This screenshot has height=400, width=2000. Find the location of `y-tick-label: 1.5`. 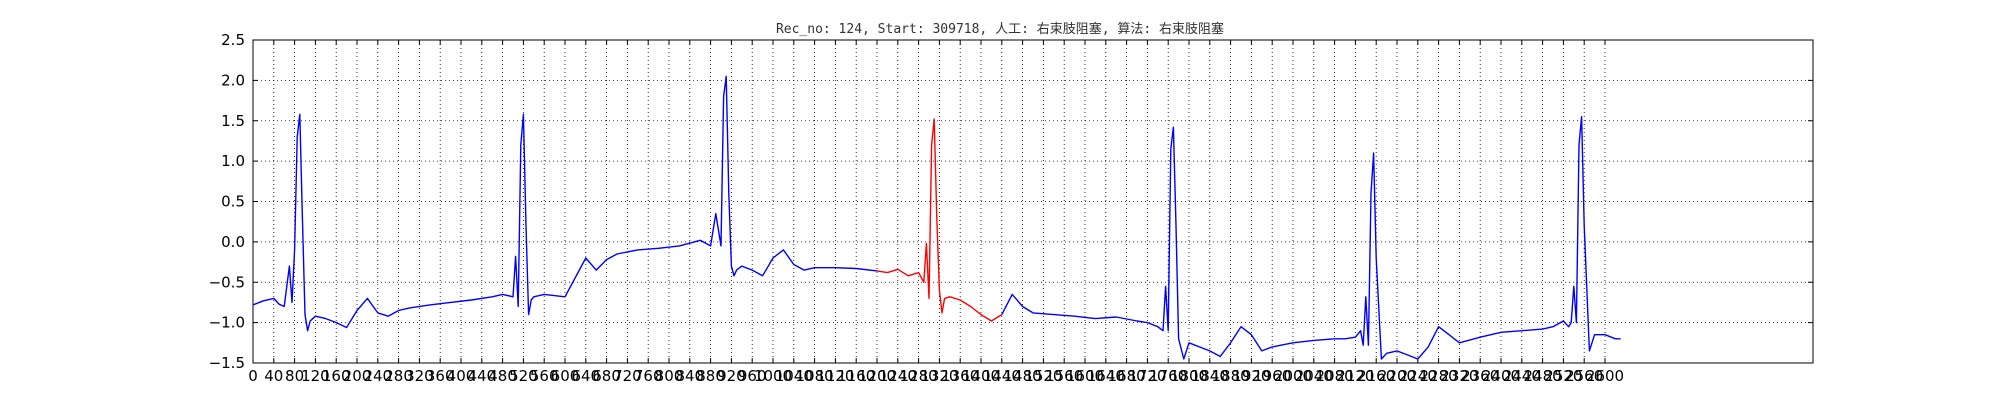

y-tick-label: 1.5 is located at coordinates (233, 121).